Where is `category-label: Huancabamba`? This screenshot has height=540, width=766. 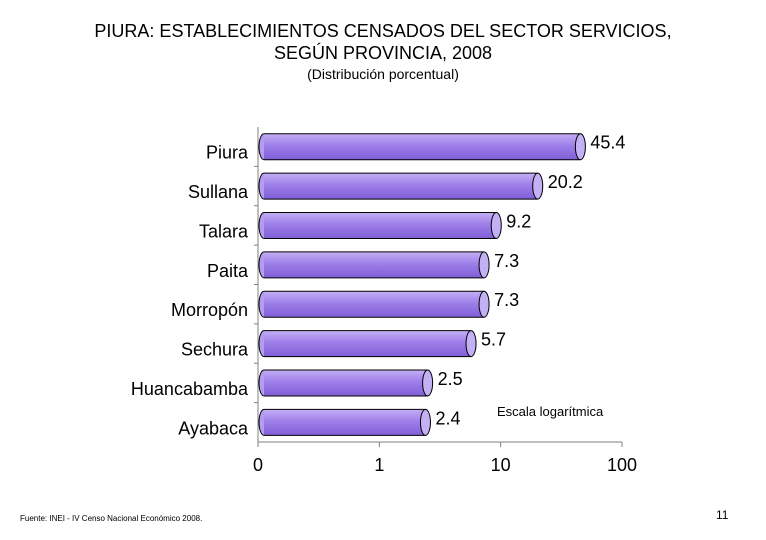
category-label: Huancabamba is located at coordinates (190, 389).